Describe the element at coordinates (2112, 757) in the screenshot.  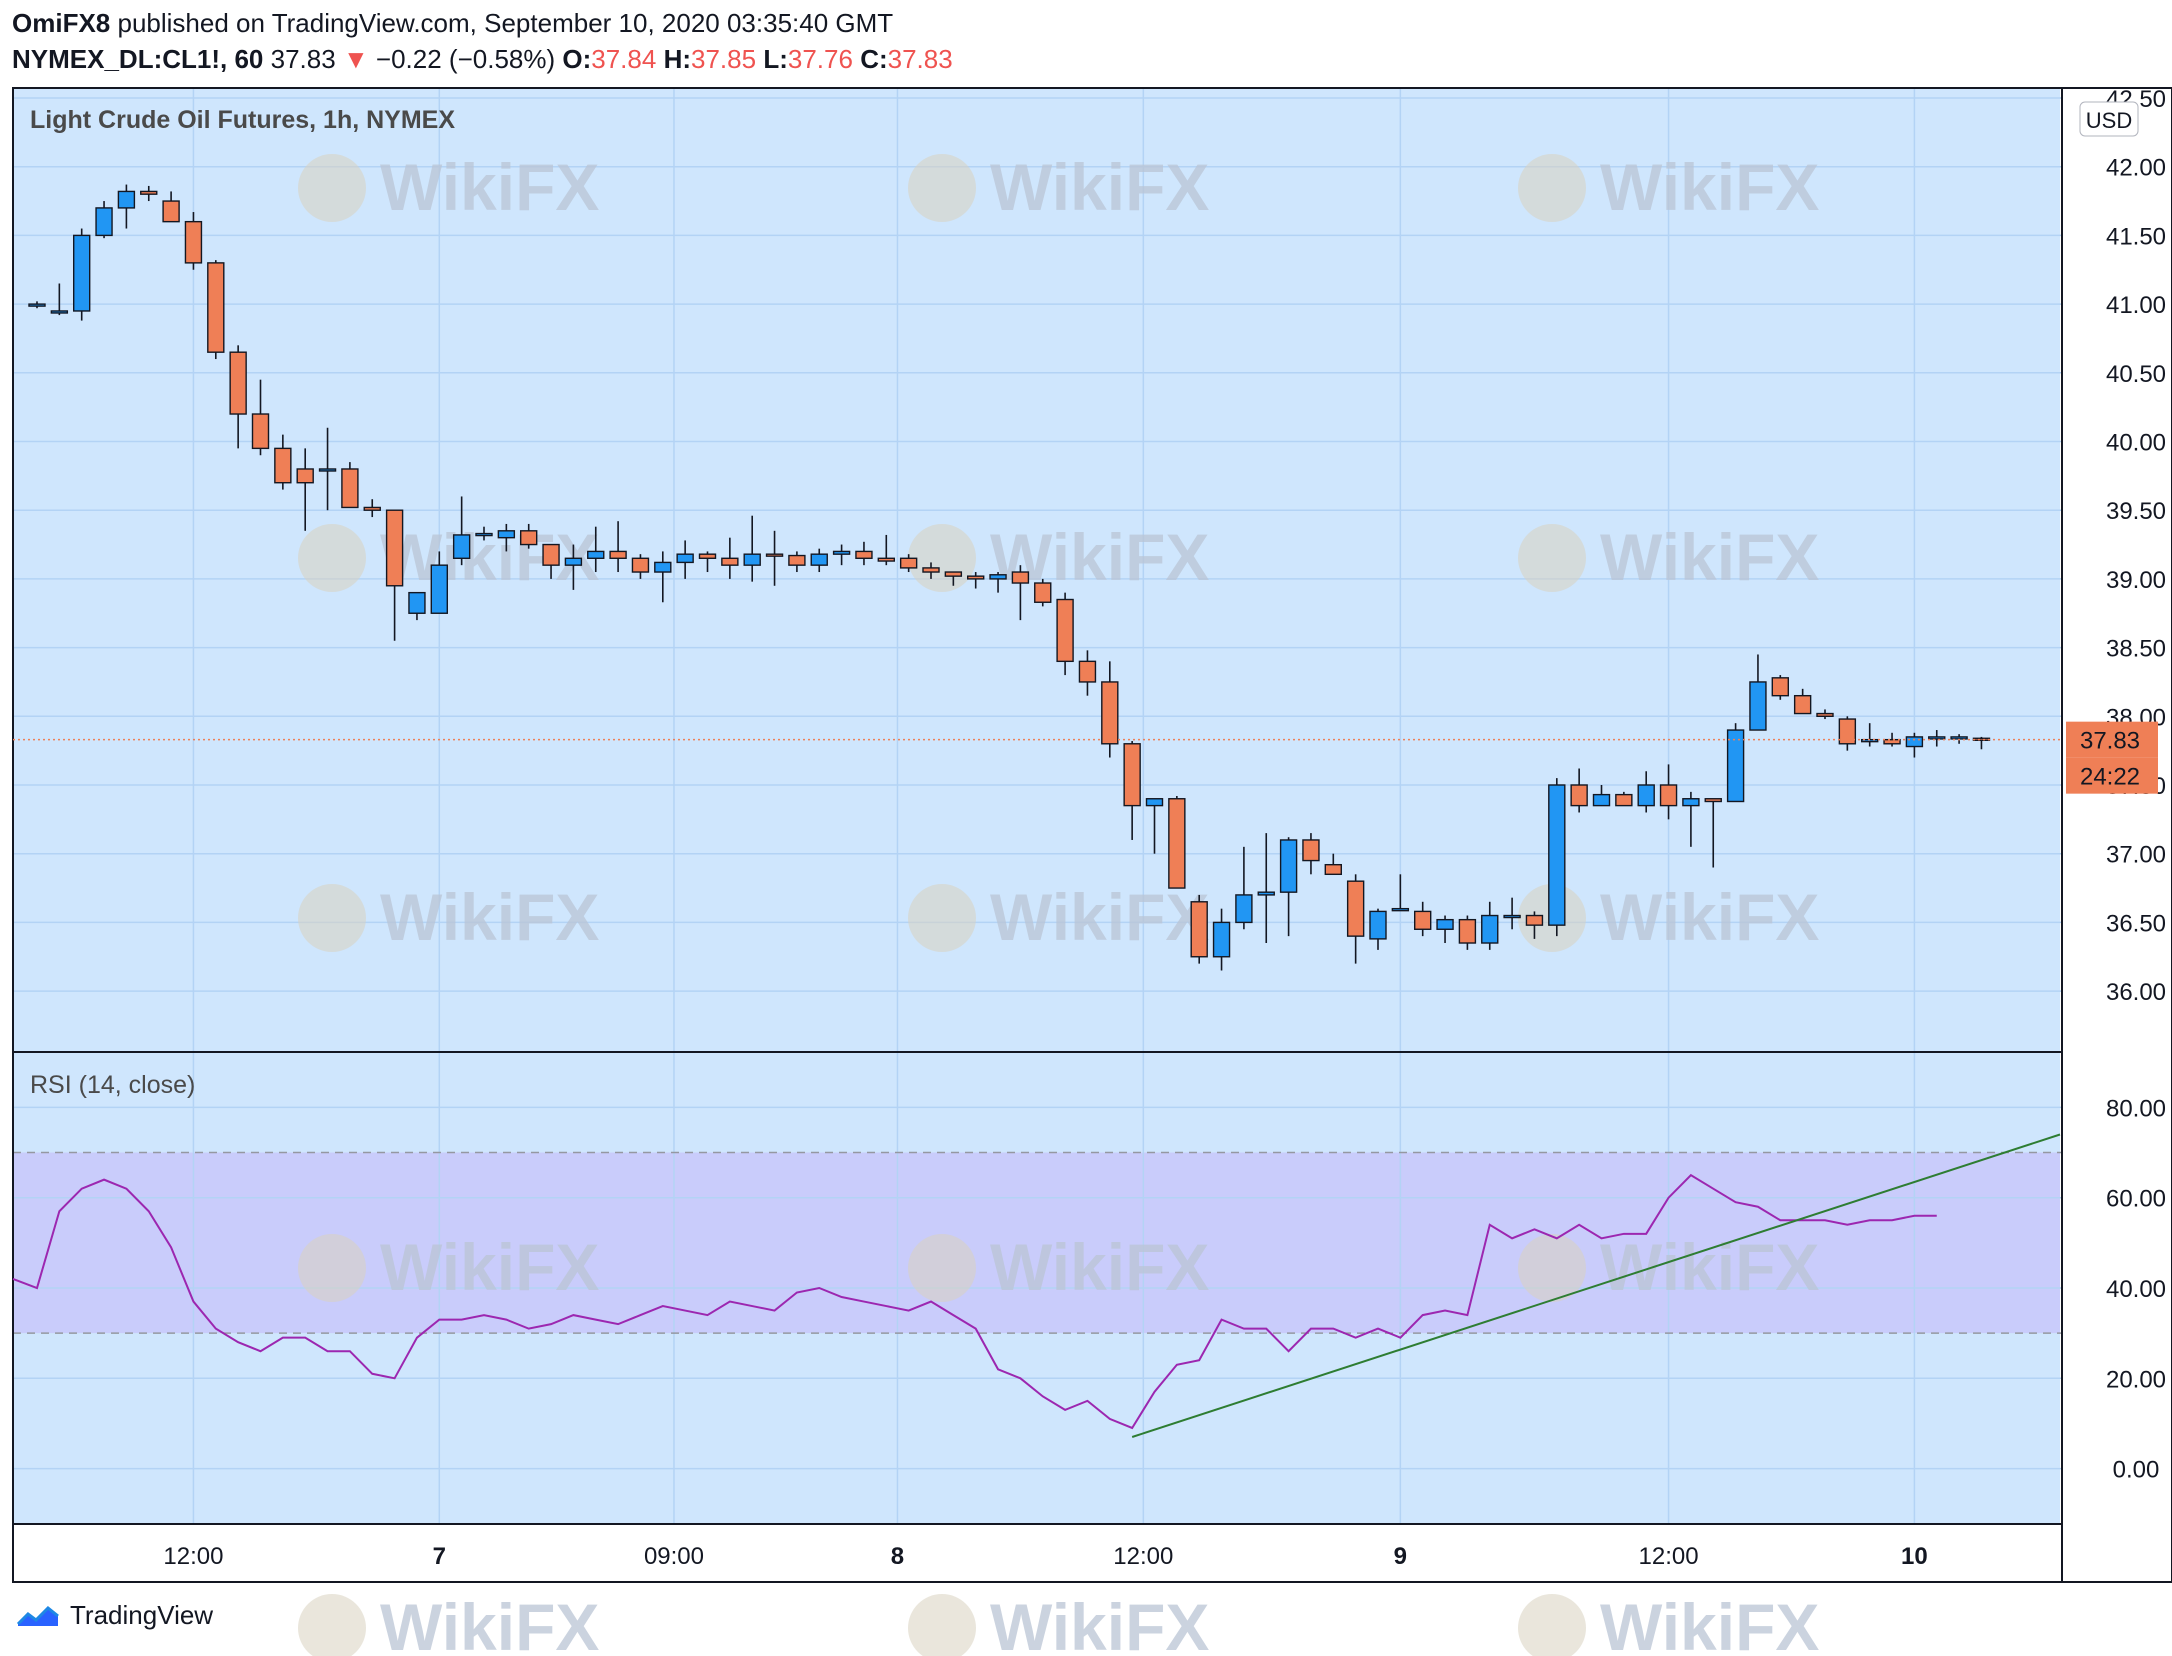
I see `last-price-tag: 37.83 24:22` at that location.